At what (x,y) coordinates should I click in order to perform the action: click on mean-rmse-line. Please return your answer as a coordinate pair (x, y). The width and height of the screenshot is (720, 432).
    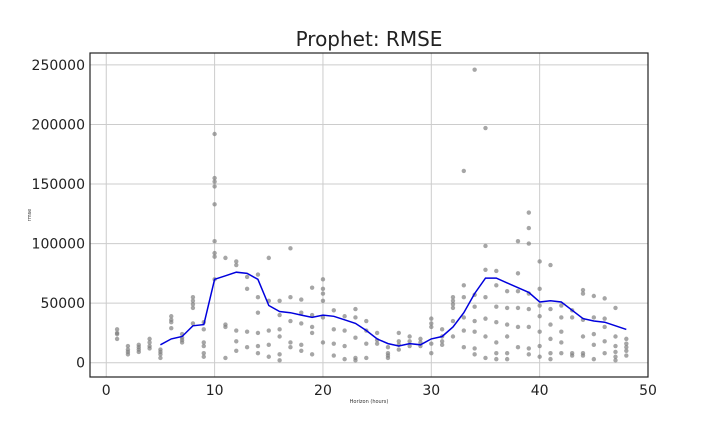
    Looking at the image, I should click on (393, 309).